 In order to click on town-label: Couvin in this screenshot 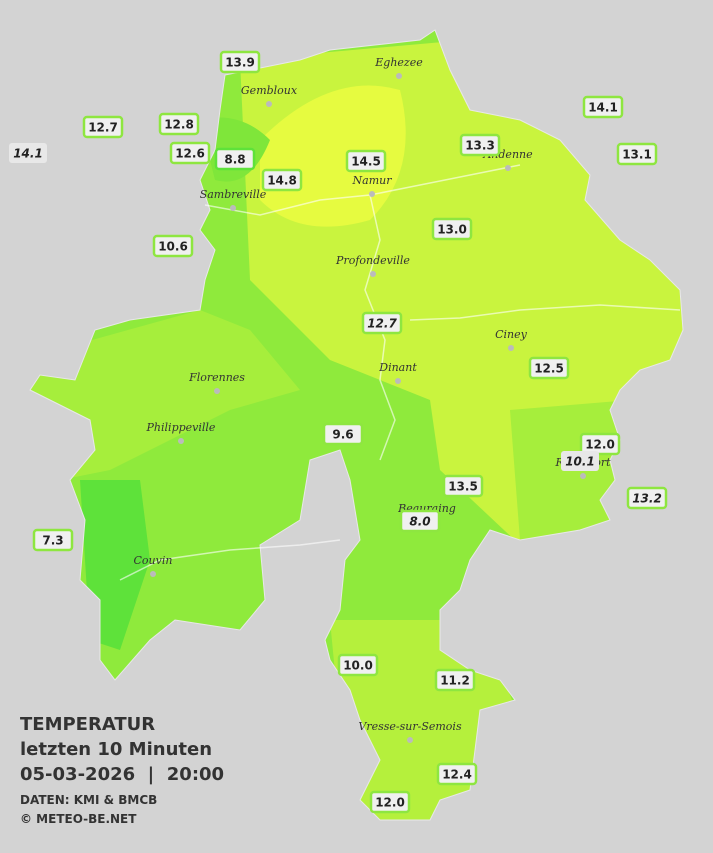, I will do `click(153, 560)`.